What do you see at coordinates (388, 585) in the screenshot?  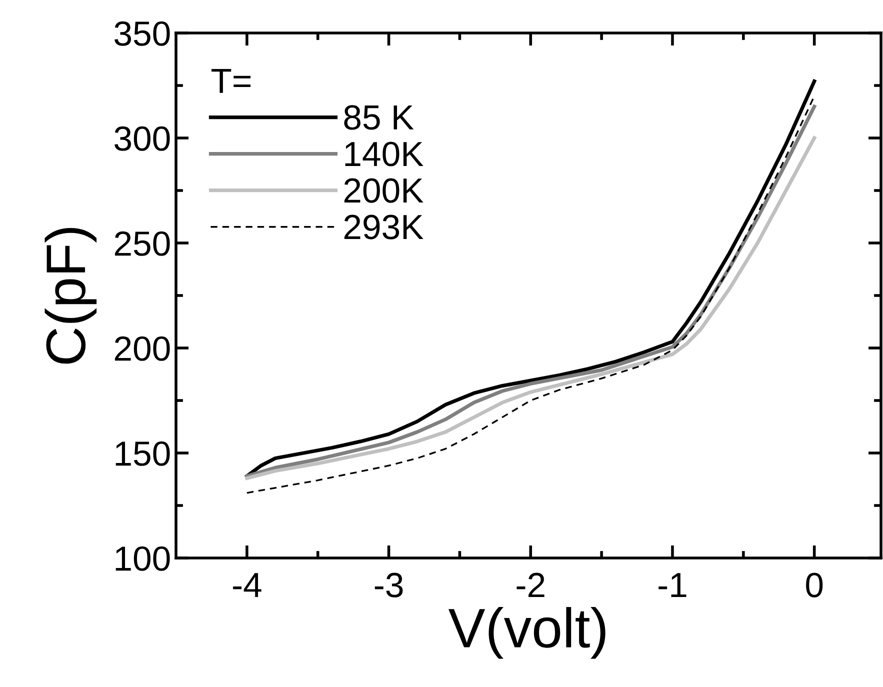 I see `x-tick-label: -3` at bounding box center [388, 585].